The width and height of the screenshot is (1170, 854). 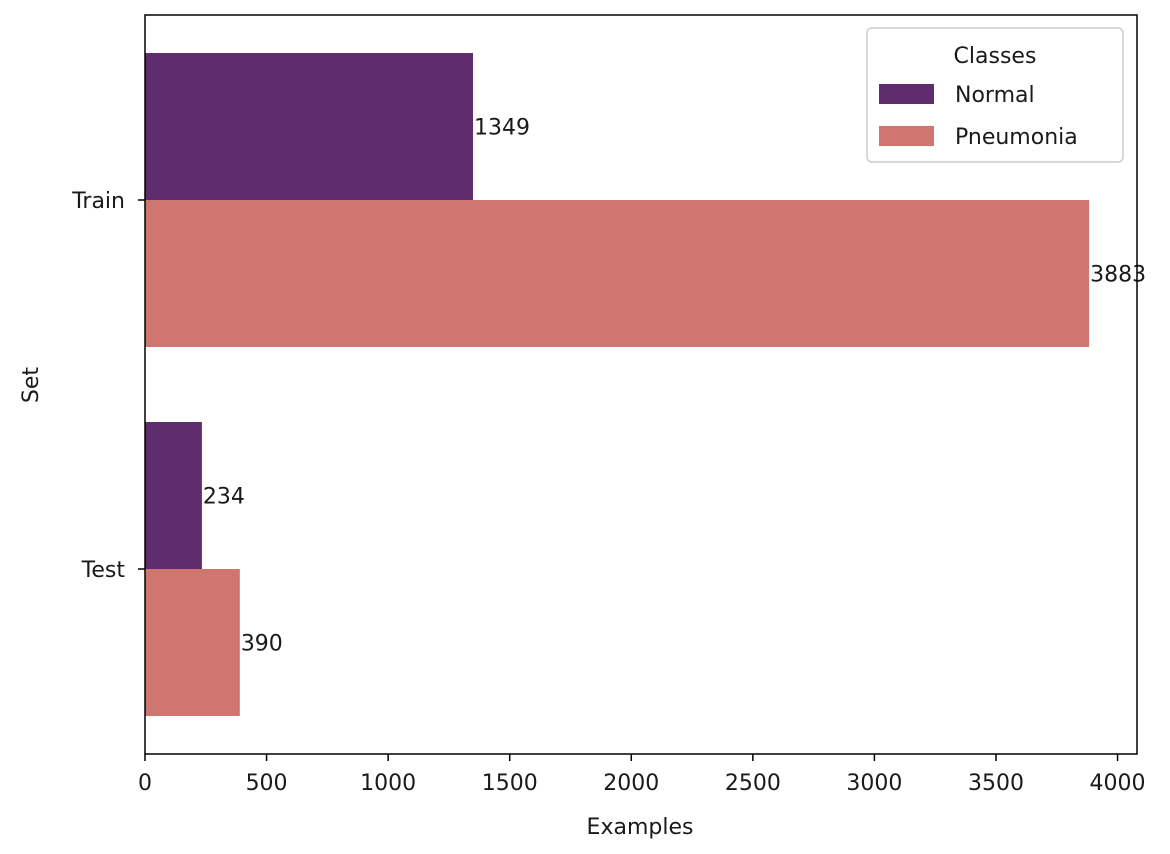 I want to click on bar-test-pneumonia, so click(x=192, y=642).